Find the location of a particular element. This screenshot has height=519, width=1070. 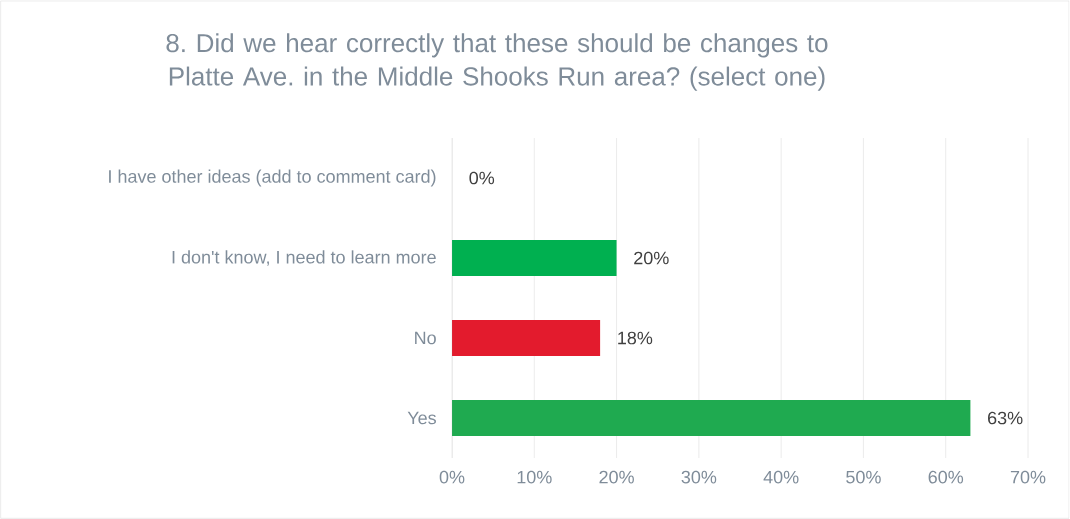

y-tick-label: No is located at coordinates (425, 338).